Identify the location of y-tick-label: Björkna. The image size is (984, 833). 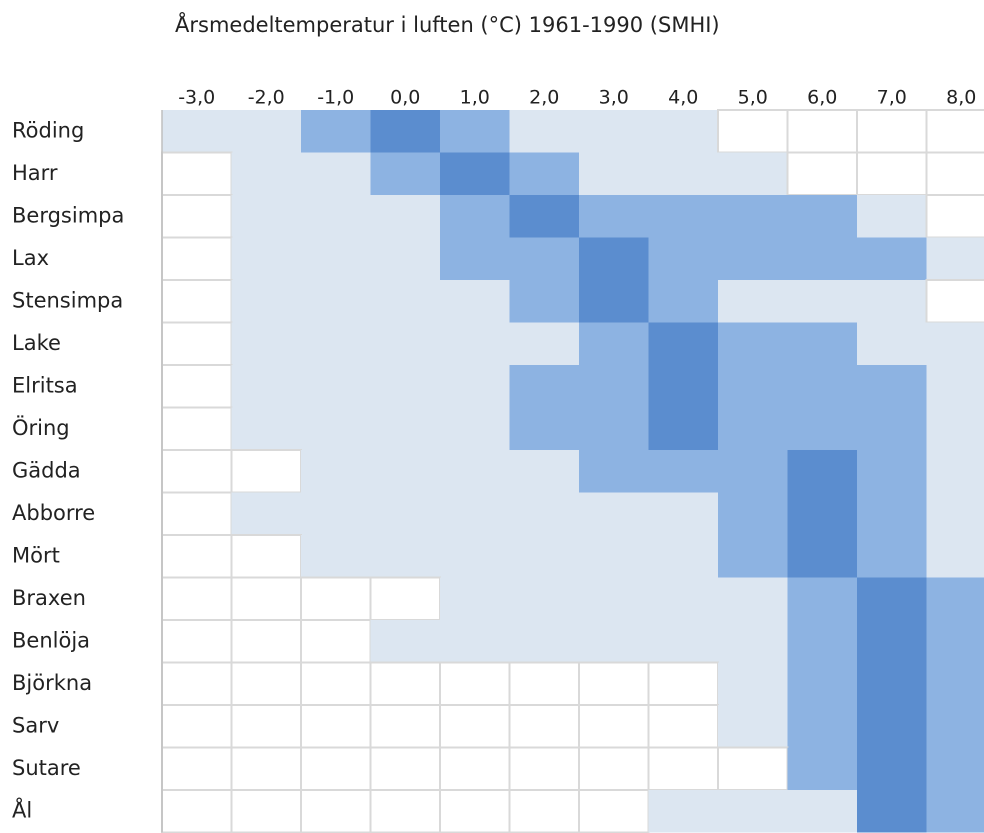
(52, 683).